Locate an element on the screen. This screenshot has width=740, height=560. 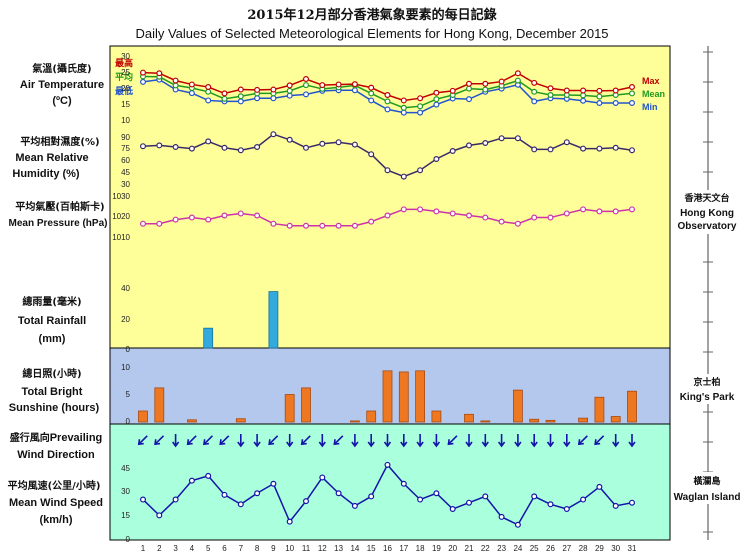
x-tick-label: 14 is located at coordinates (354, 548).